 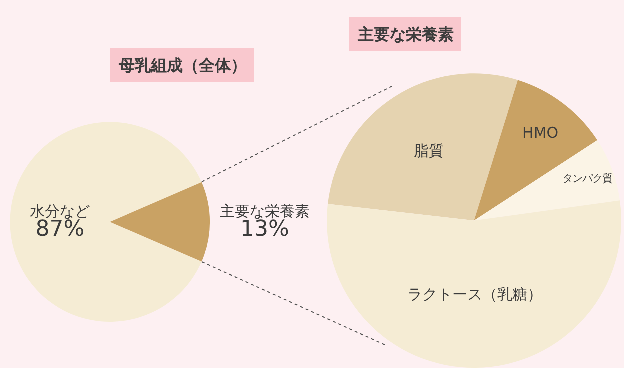 What do you see at coordinates (182, 65) in the screenshot?
I see `chart-title: 母乳組成（全体）` at bounding box center [182, 65].